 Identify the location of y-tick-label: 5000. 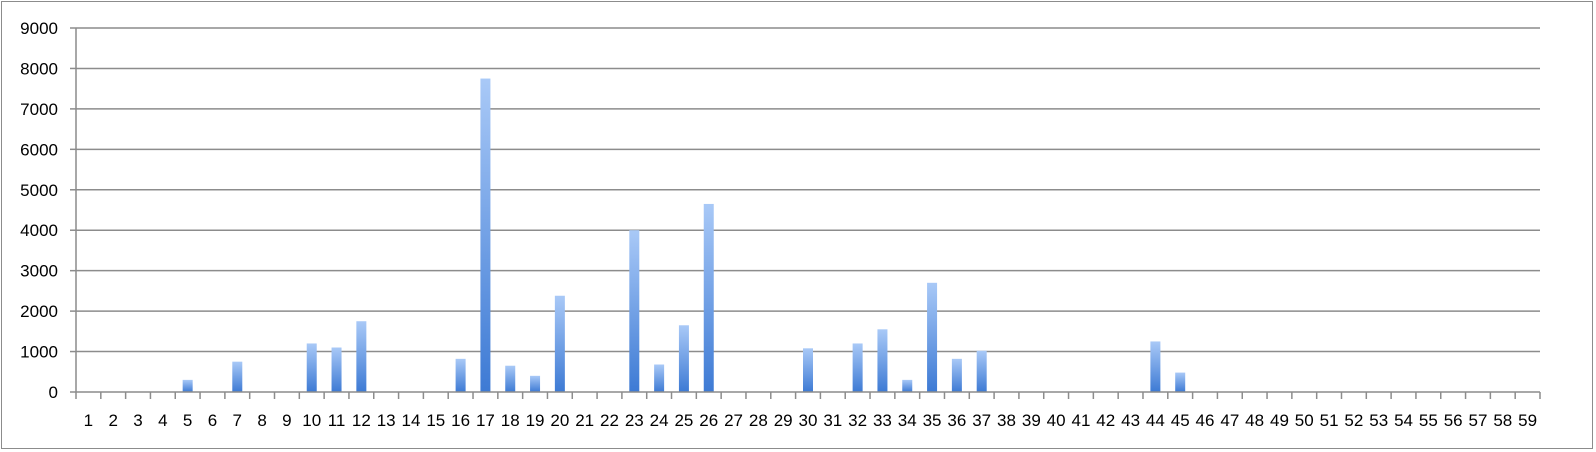
(39, 190).